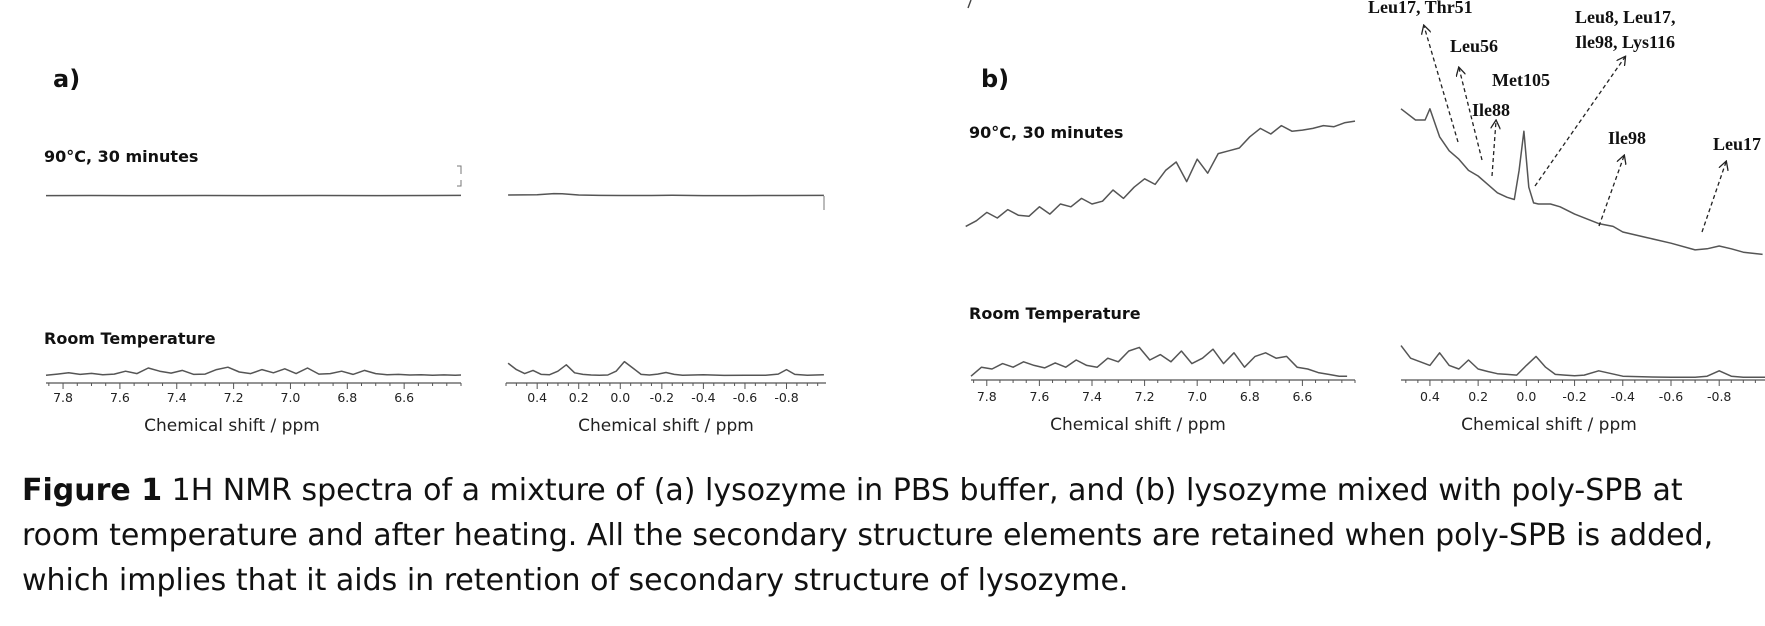 Image resolution: width=1765 pixels, height=626 pixels. I want to click on panel-a-room-aliphatic-spectrum, so click(665, 368).